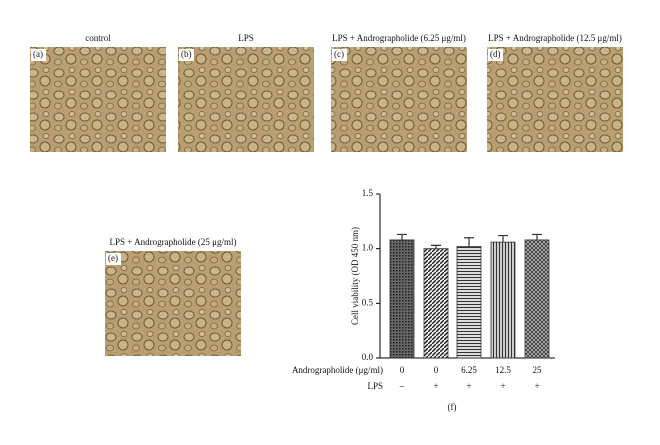 This screenshot has width=660, height=445. Describe the element at coordinates (368, 357) in the screenshot. I see `y-tick-label: 0.0` at that location.